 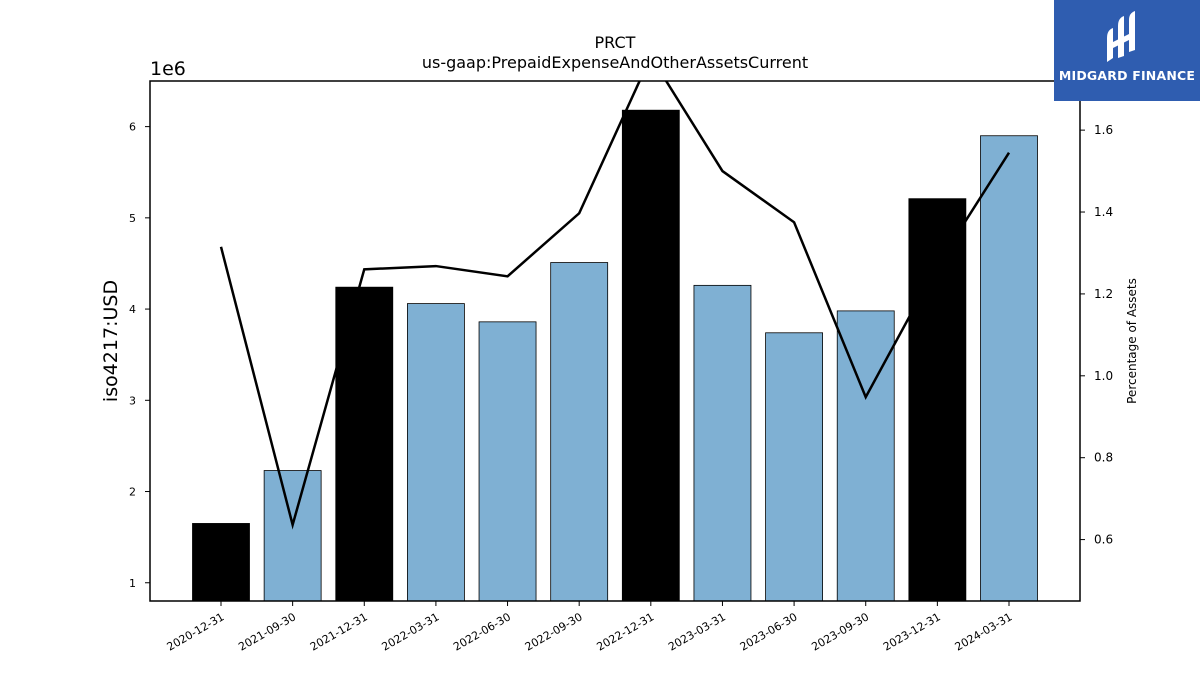 What do you see at coordinates (1127, 75) in the screenshot?
I see `brand-logo-text: MIDGARD FINANCE` at bounding box center [1127, 75].